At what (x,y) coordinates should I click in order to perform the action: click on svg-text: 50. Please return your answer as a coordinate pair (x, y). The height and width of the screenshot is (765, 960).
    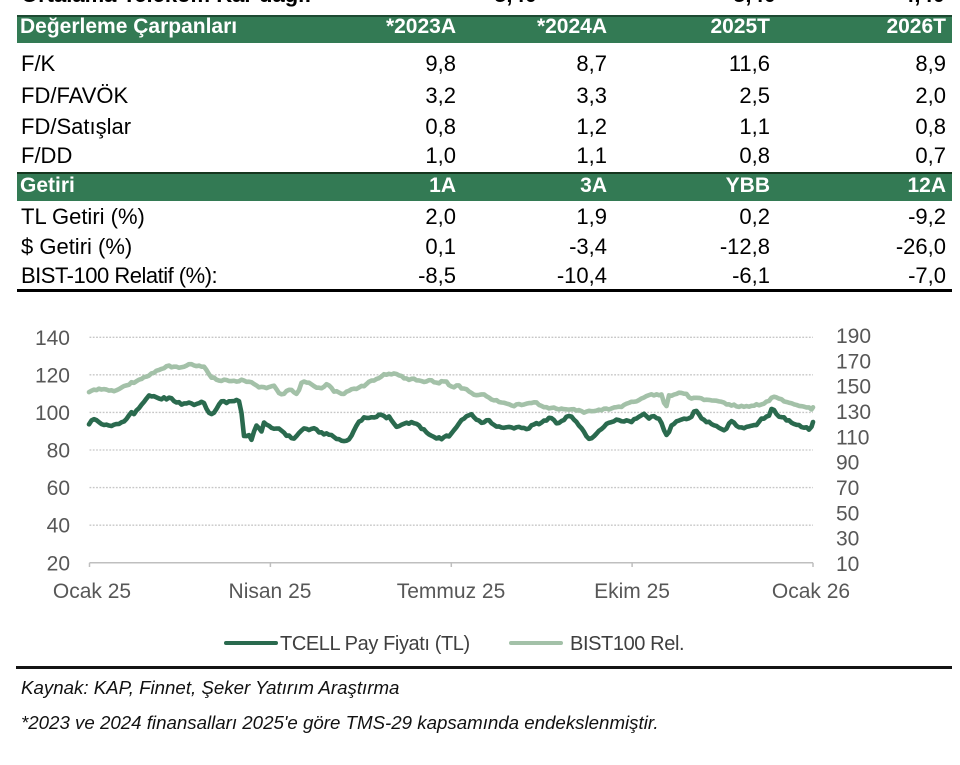
    Looking at the image, I should click on (847, 513).